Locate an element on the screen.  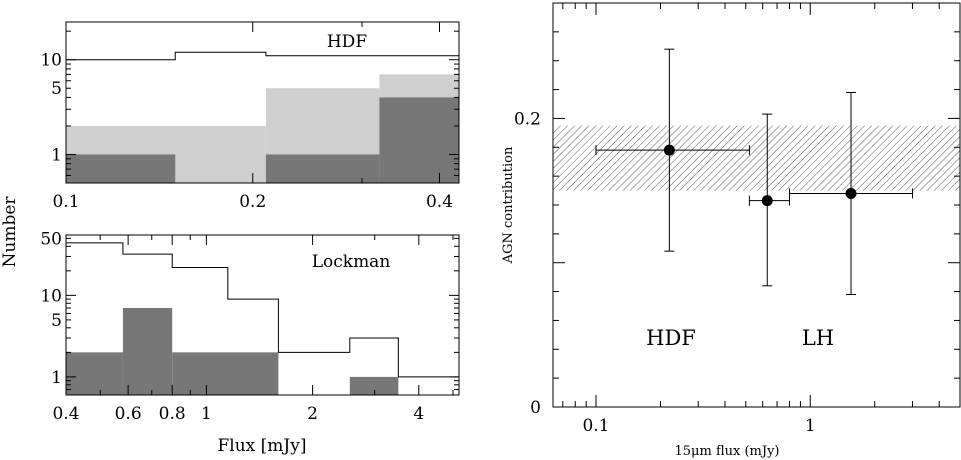
lockman-ytick-label-1: 5 is located at coordinates (56, 321).